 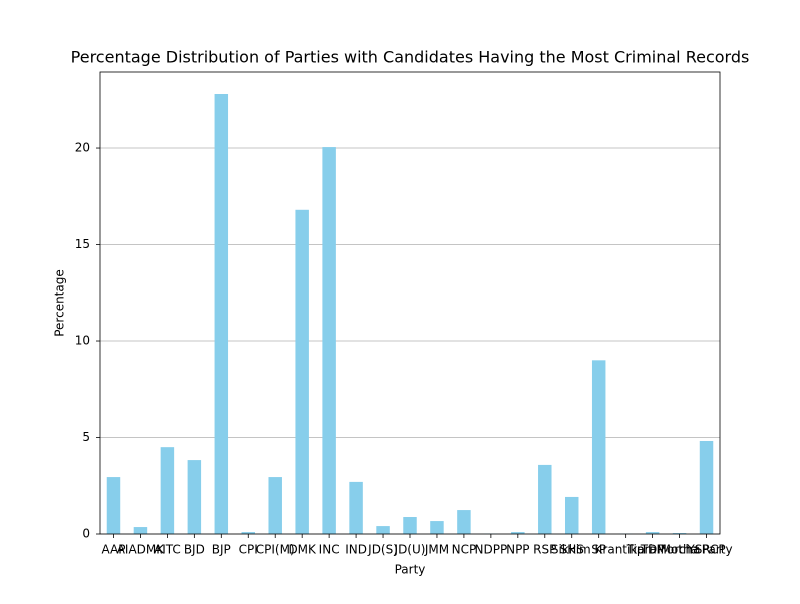 What do you see at coordinates (329, 550) in the screenshot?
I see `x-tick-label: INC` at bounding box center [329, 550].